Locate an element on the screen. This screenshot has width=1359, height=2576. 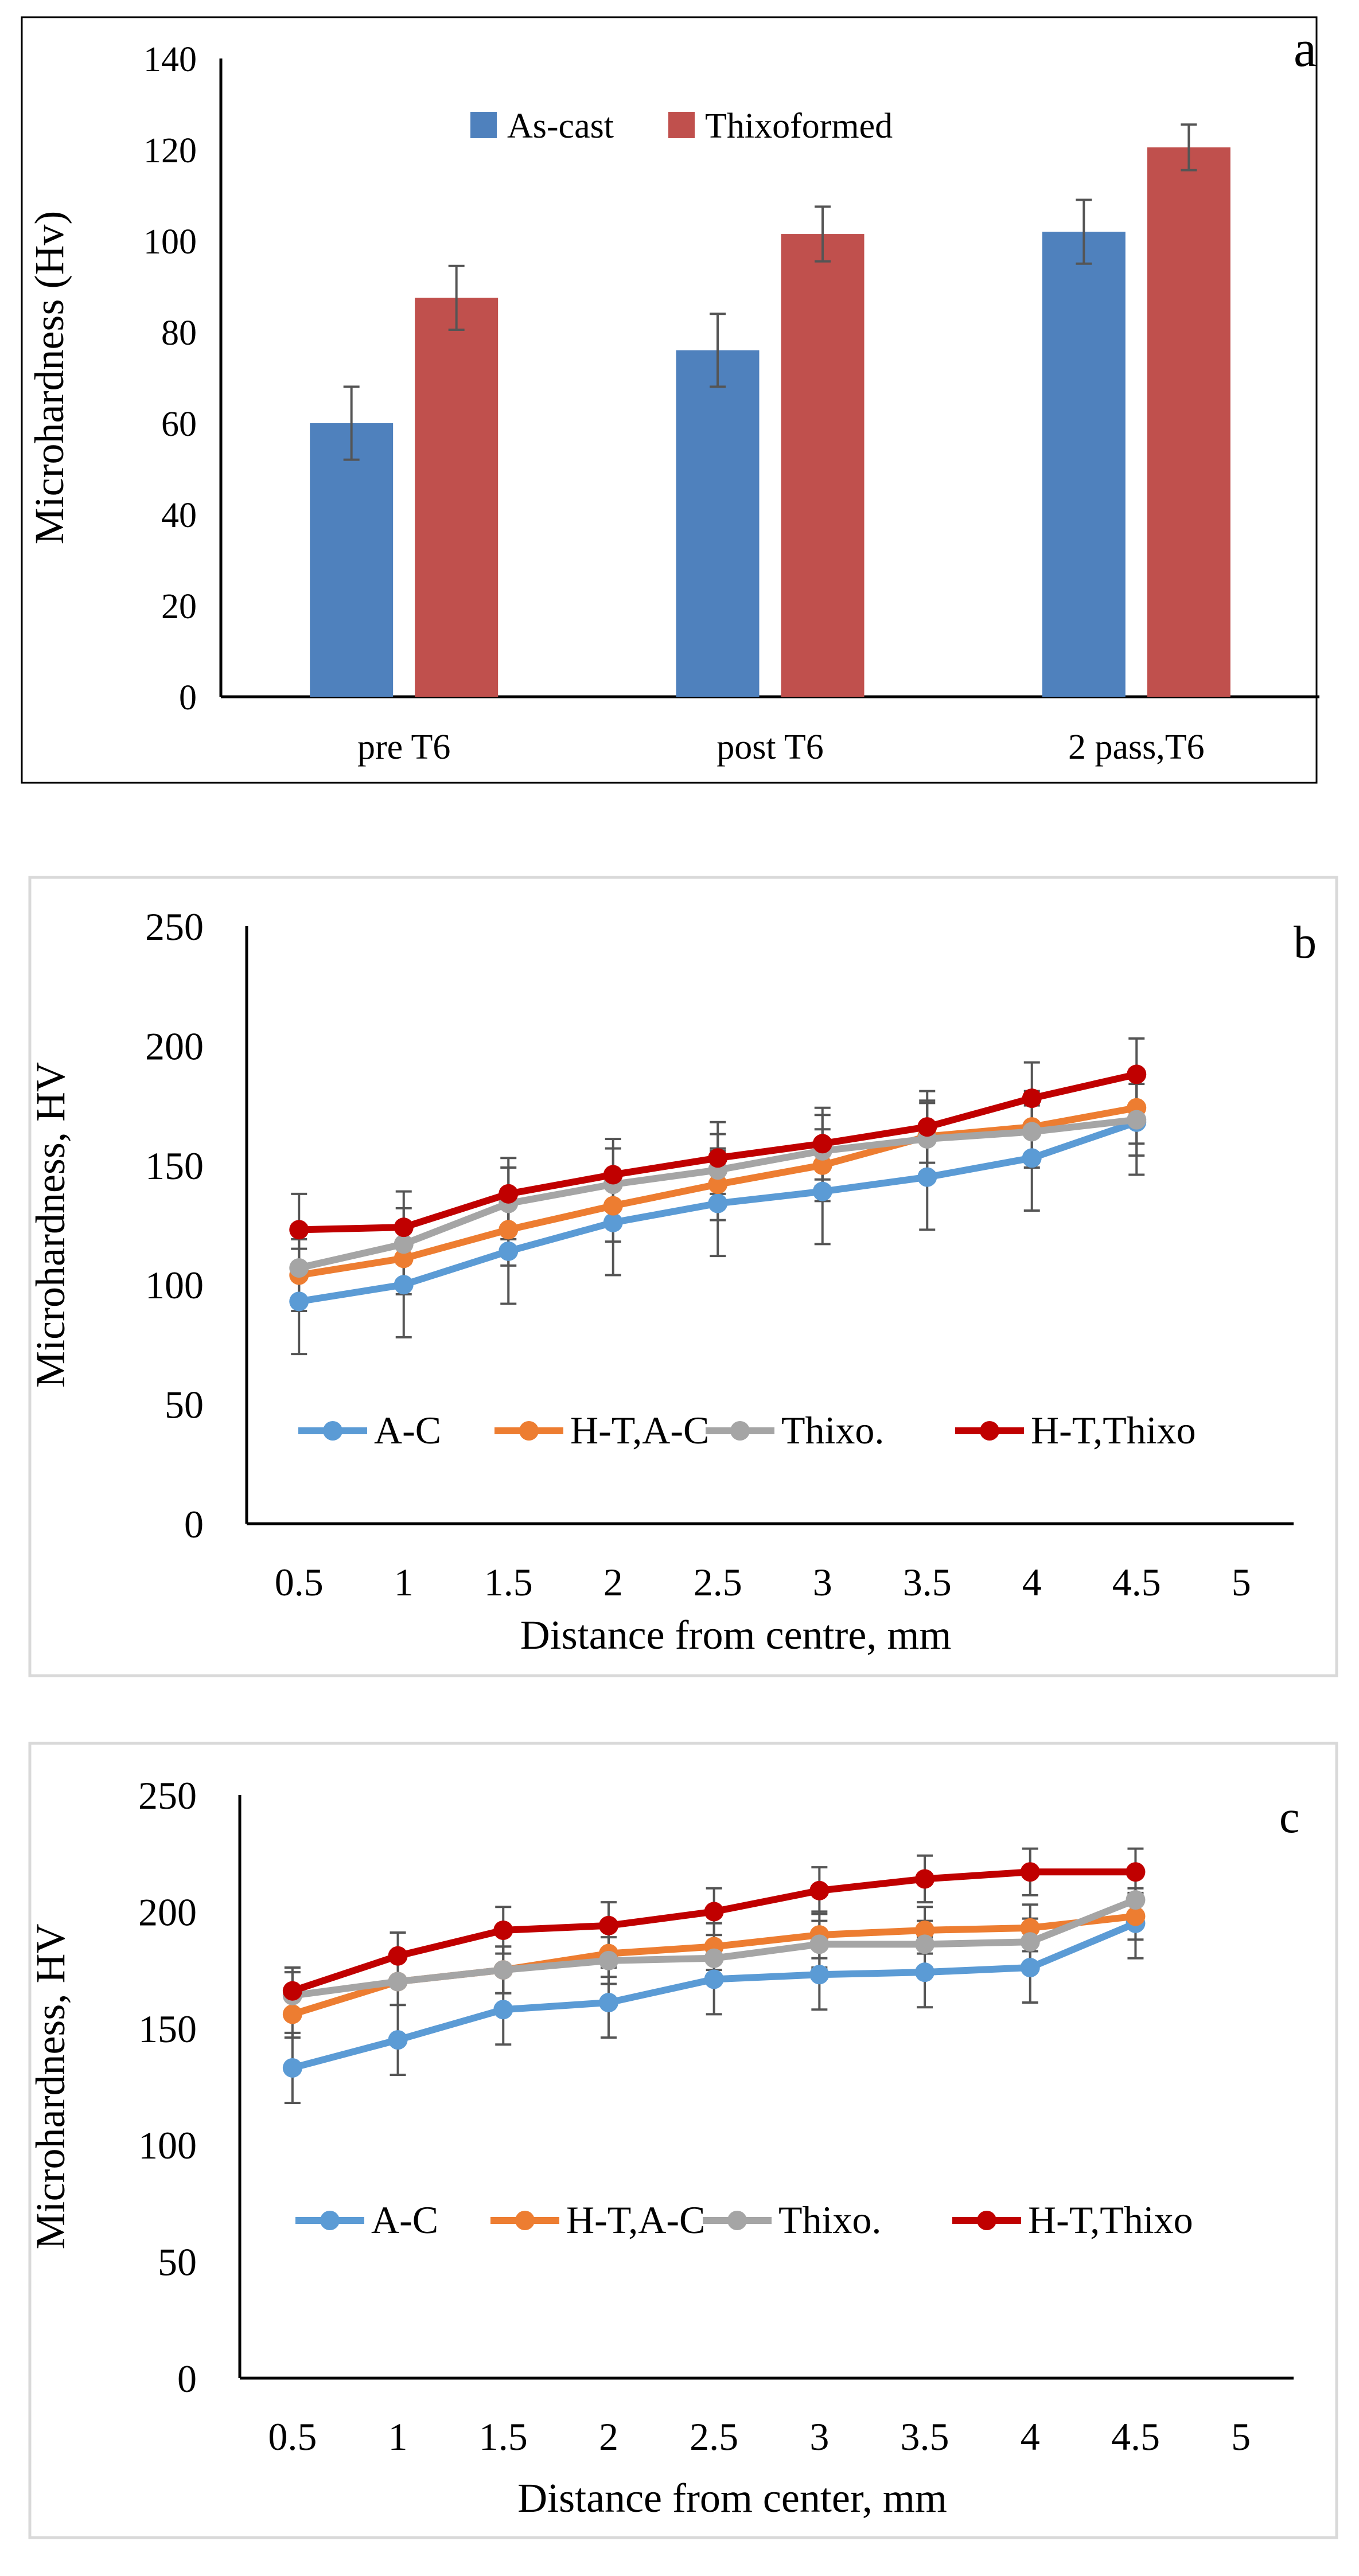
y-tick-label: 50 is located at coordinates (184, 1405).